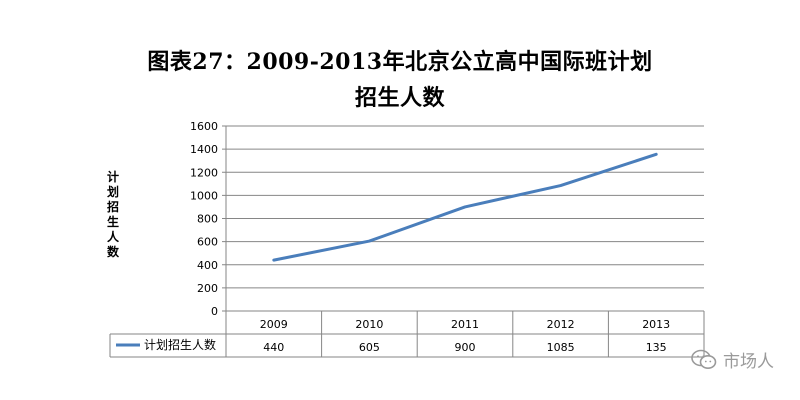  I want to click on x-category-label: 2009, so click(274, 324).